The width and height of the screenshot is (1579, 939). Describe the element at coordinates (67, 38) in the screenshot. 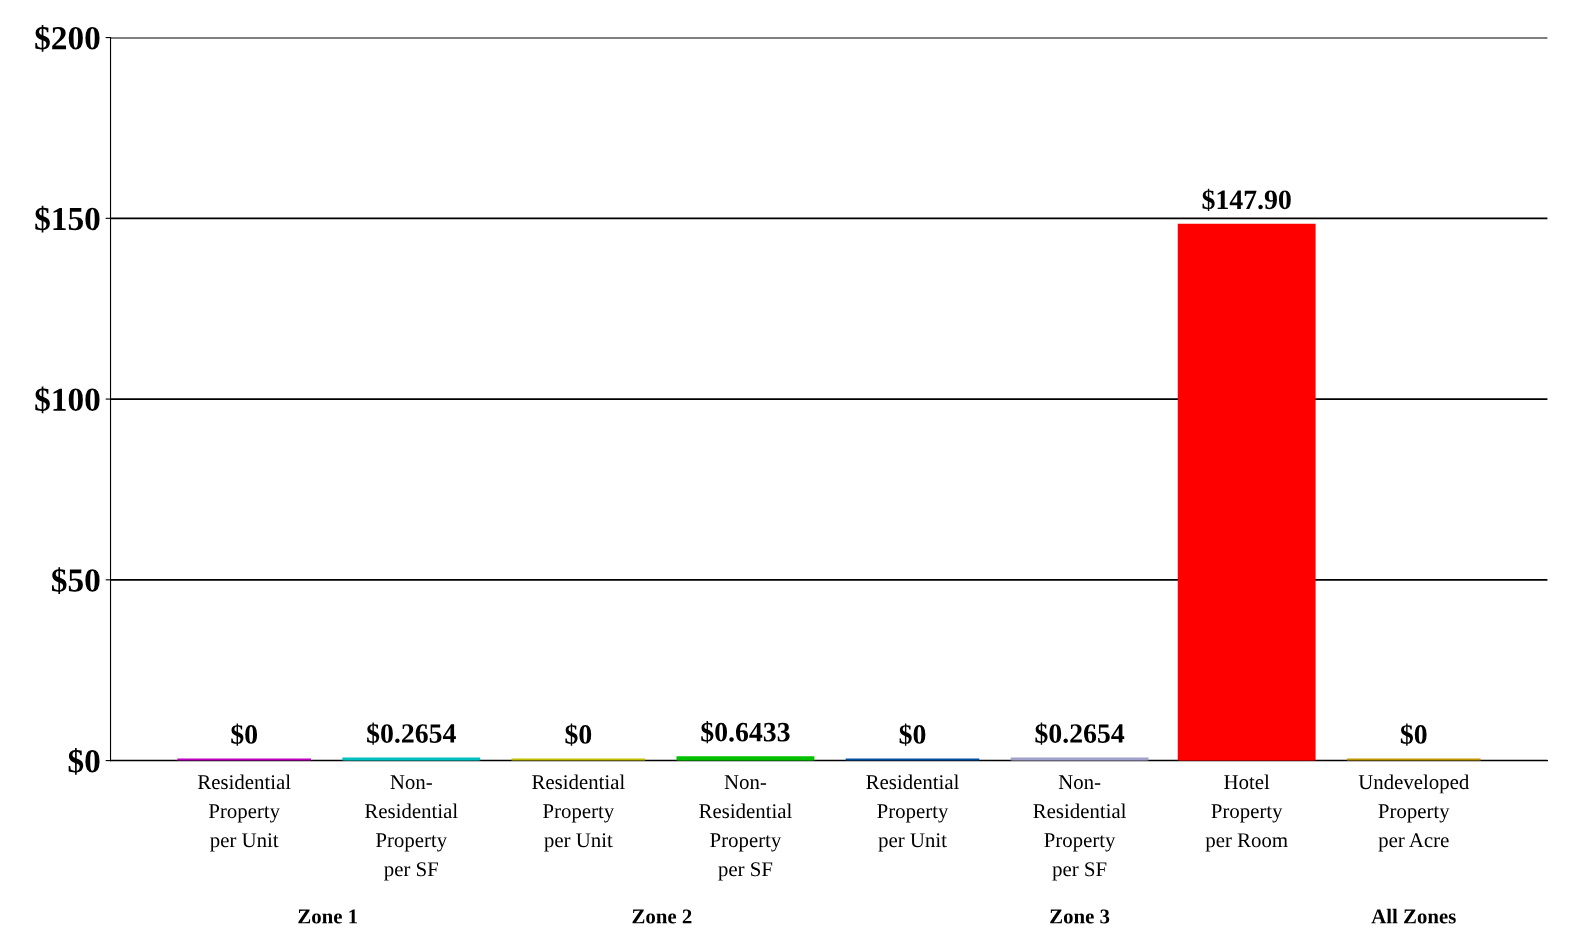

I see `y-tick-label: $200` at that location.